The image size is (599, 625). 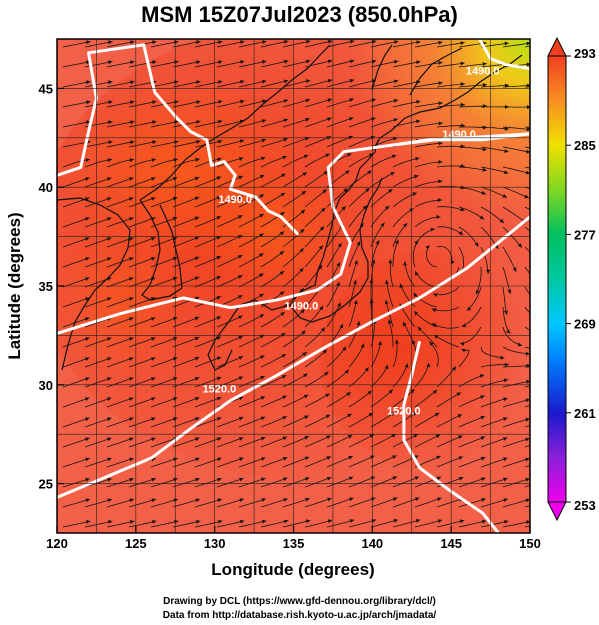 What do you see at coordinates (46, 385) in the screenshot?
I see `y-tick-label: 30` at bounding box center [46, 385].